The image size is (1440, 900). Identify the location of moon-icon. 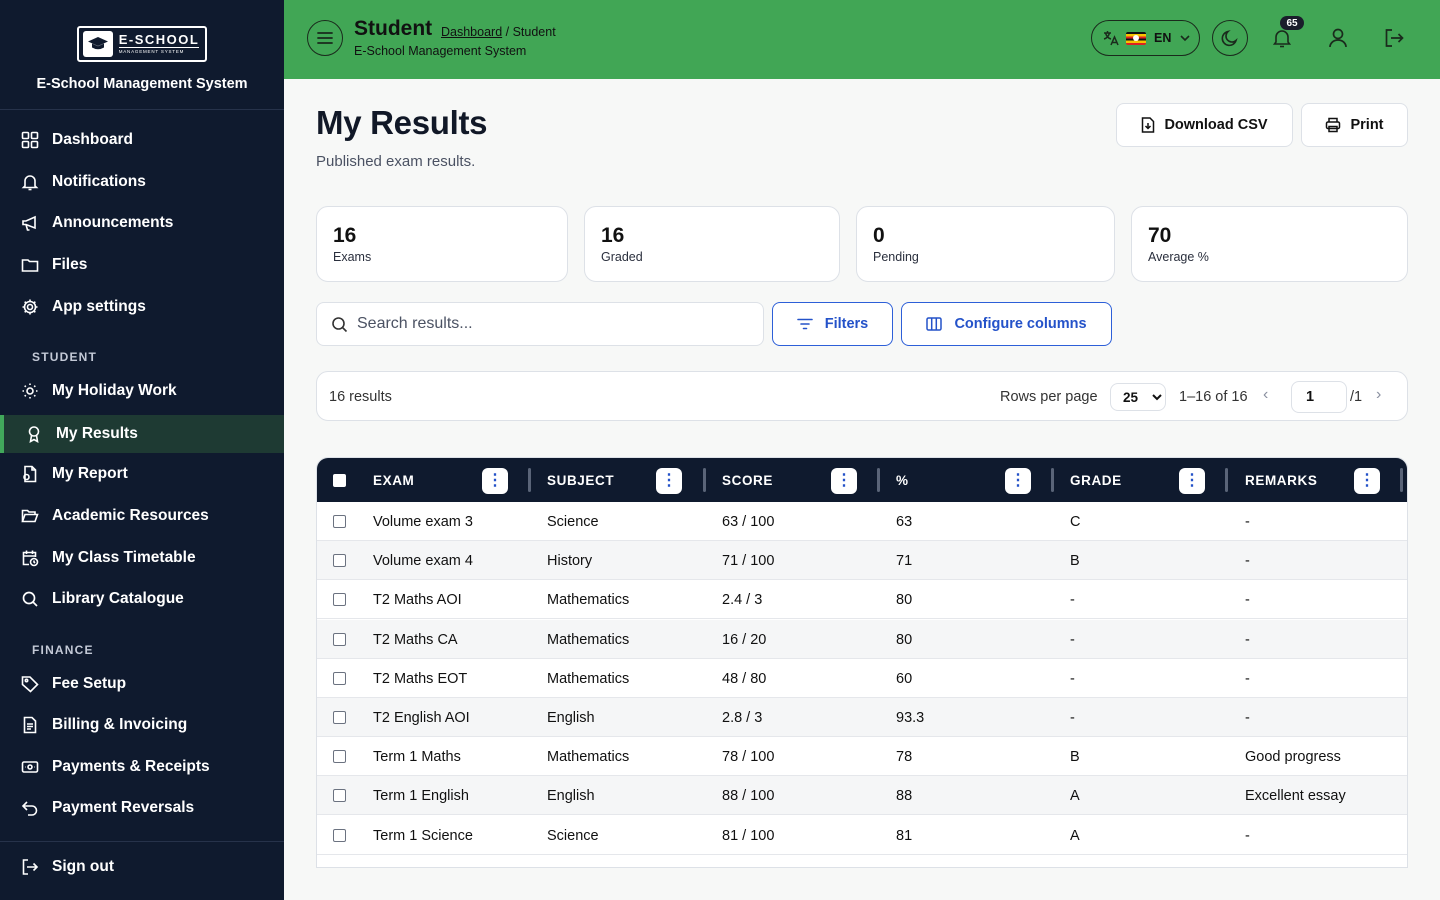
(1229, 38).